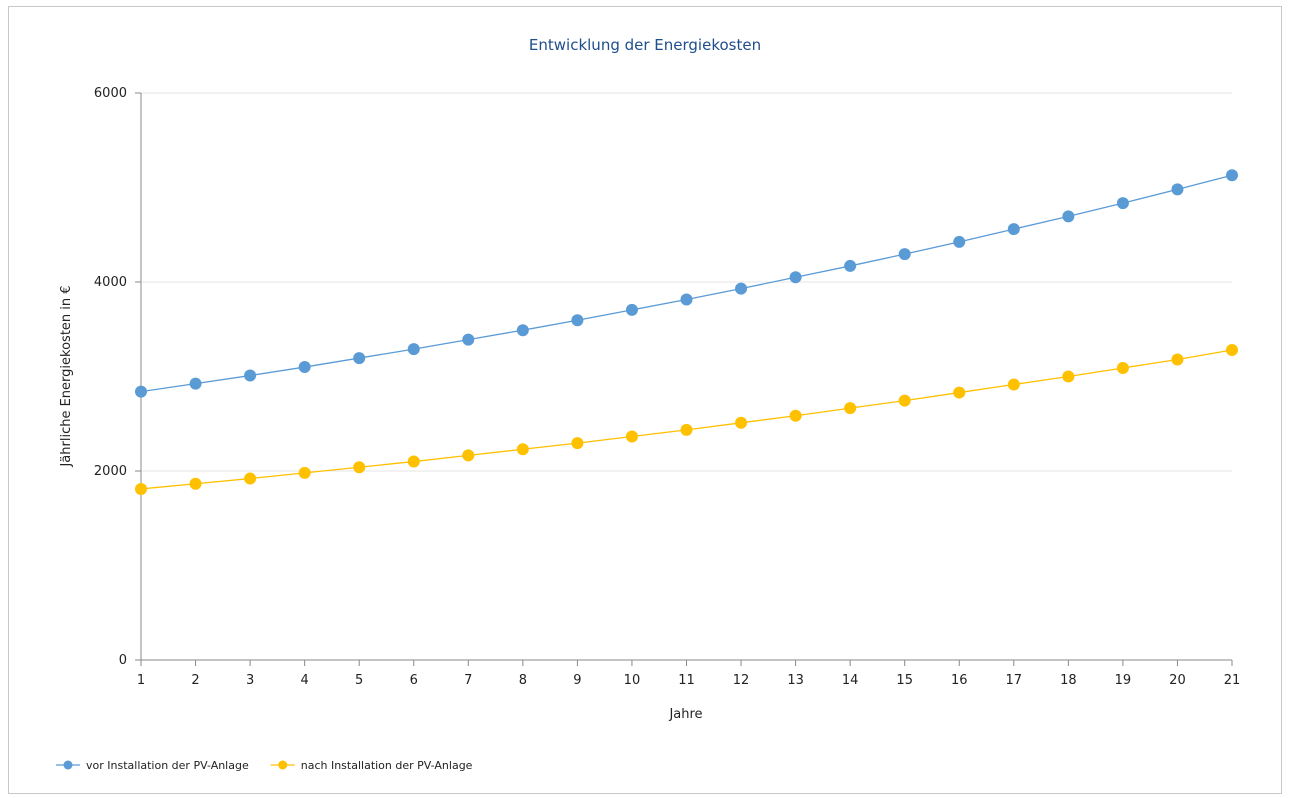 The image size is (1290, 798). I want to click on x-tick-label: 3, so click(250, 680).